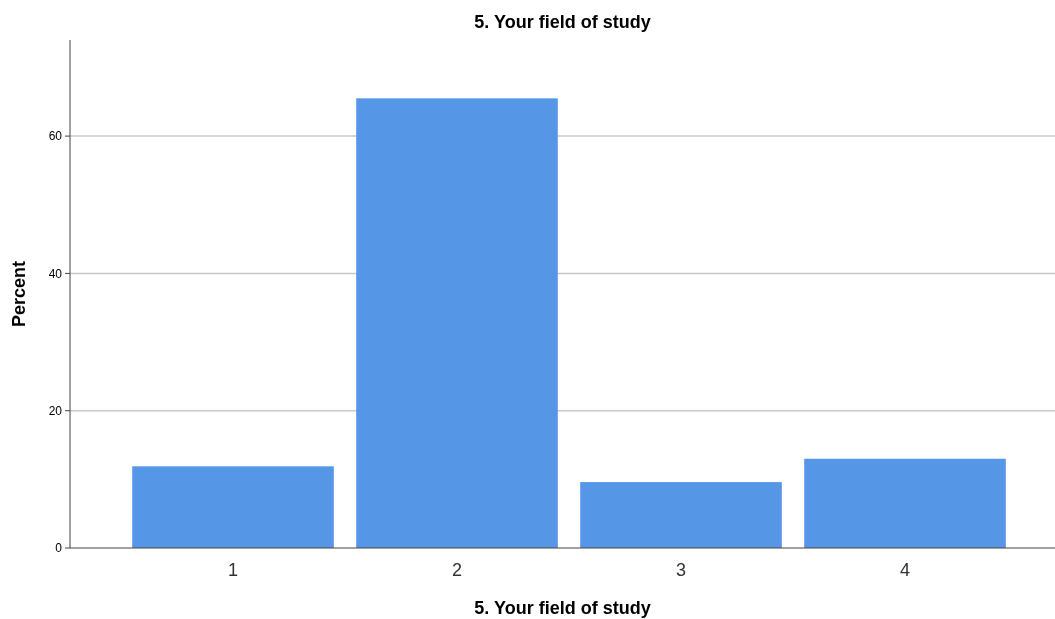  What do you see at coordinates (233, 570) in the screenshot?
I see `x-tick-label: 1` at bounding box center [233, 570].